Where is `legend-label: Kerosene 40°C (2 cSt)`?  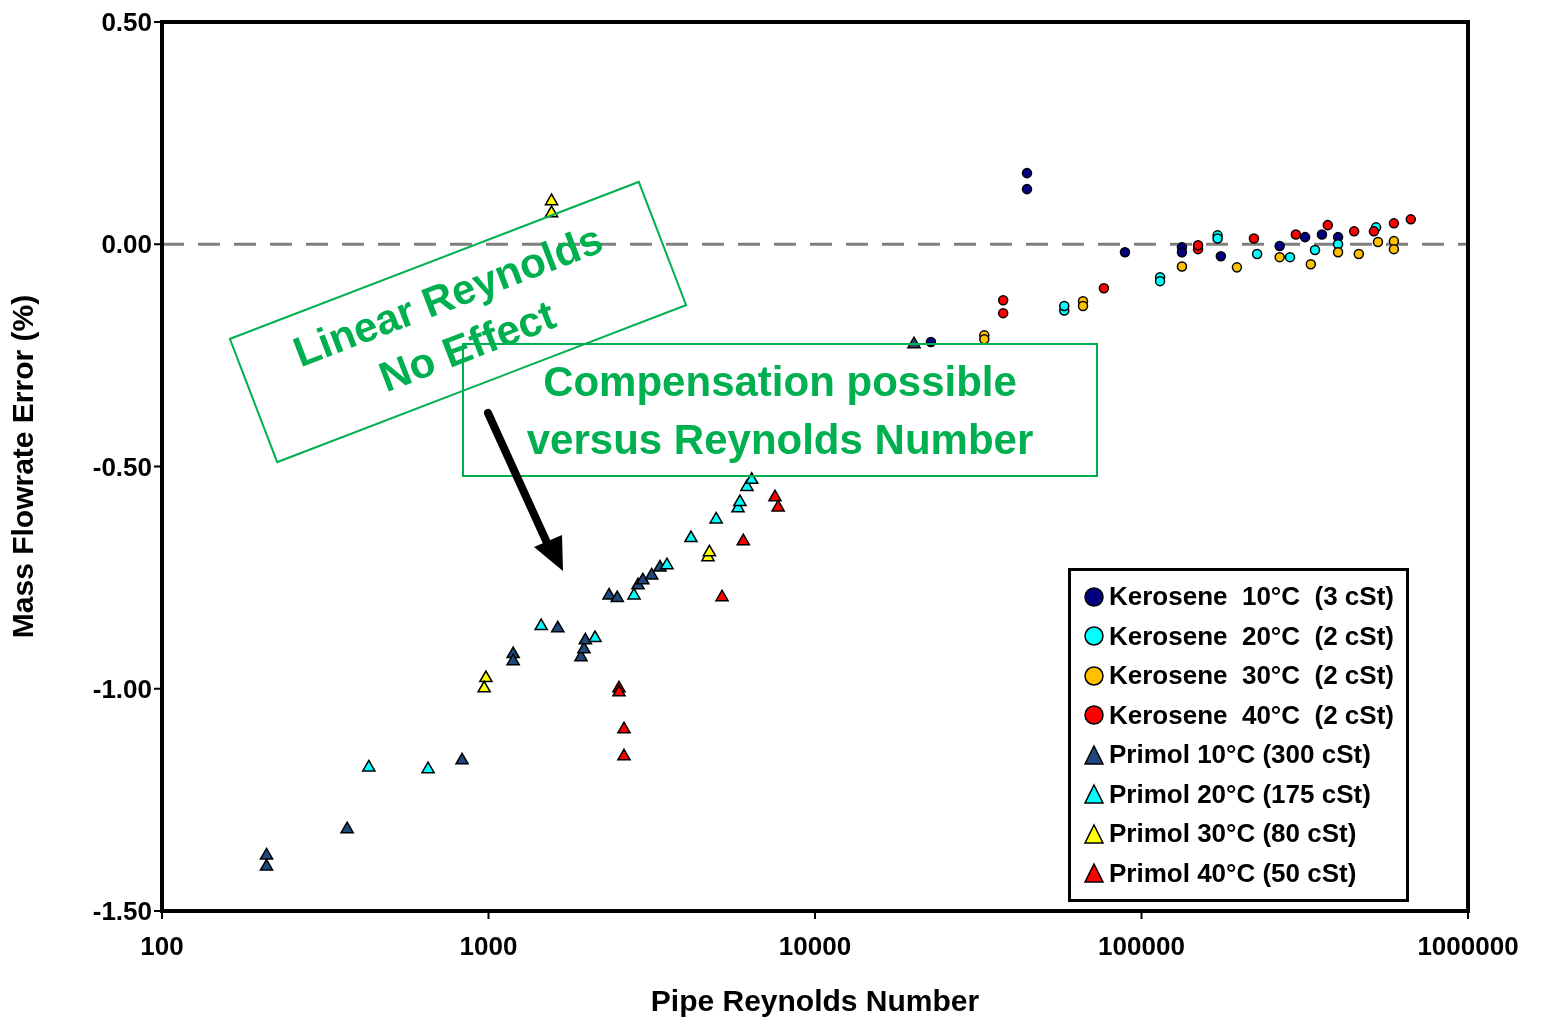
legend-label: Kerosene 40°C (2 cSt) is located at coordinates (1251, 715).